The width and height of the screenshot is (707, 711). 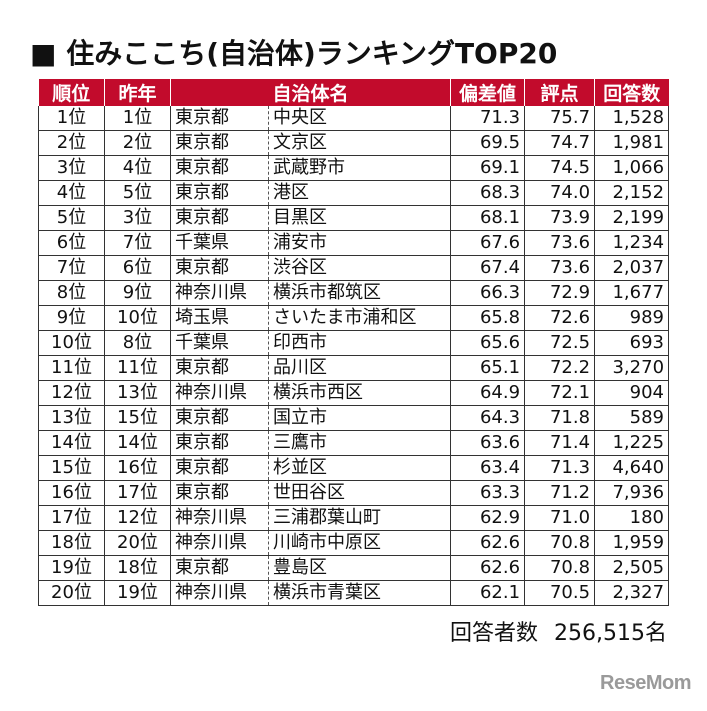 I want to click on rank-cell: 8位, so click(x=71, y=293).